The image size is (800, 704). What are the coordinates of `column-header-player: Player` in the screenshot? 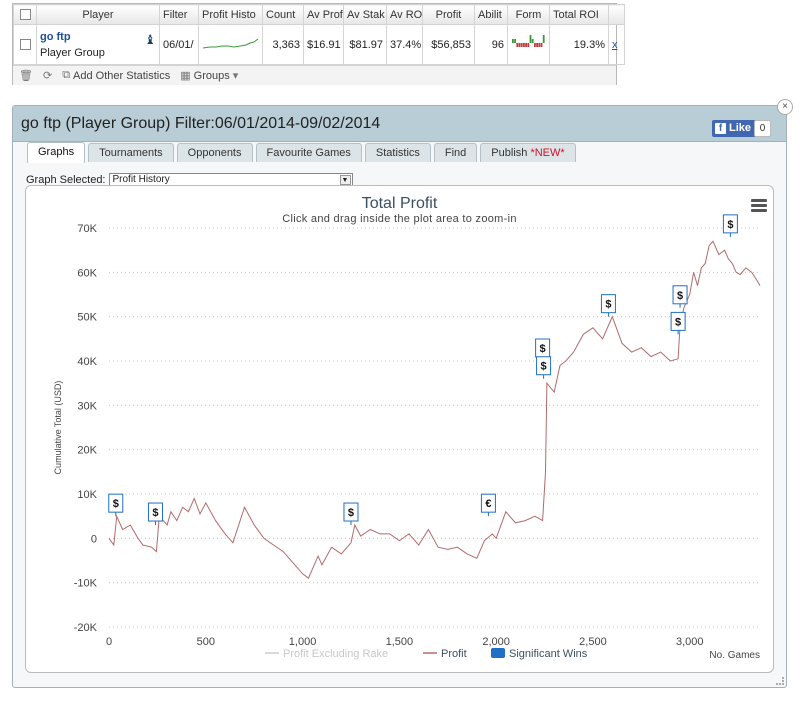 It's located at (98, 14).